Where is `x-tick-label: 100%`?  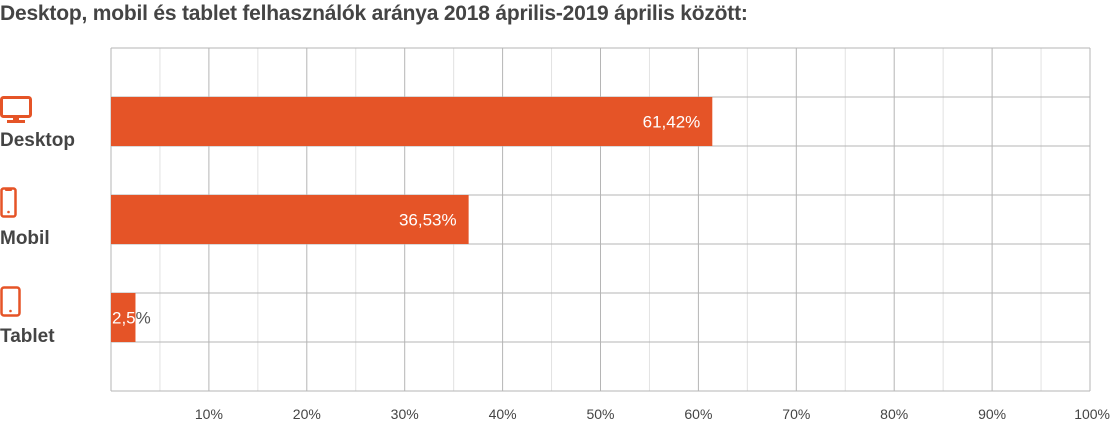 x-tick-label: 100% is located at coordinates (1092, 414).